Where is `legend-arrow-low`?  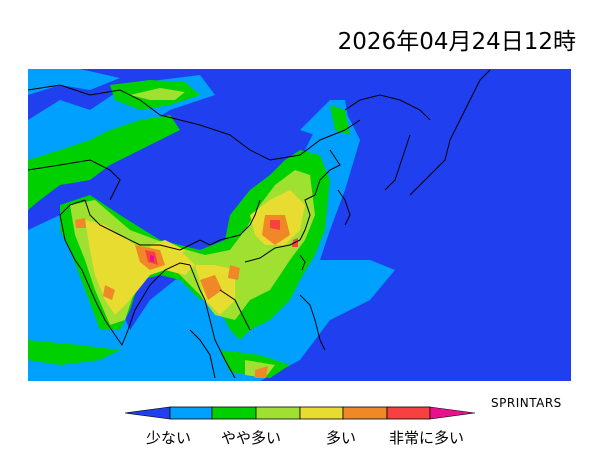
legend-arrow-low is located at coordinates (147, 413).